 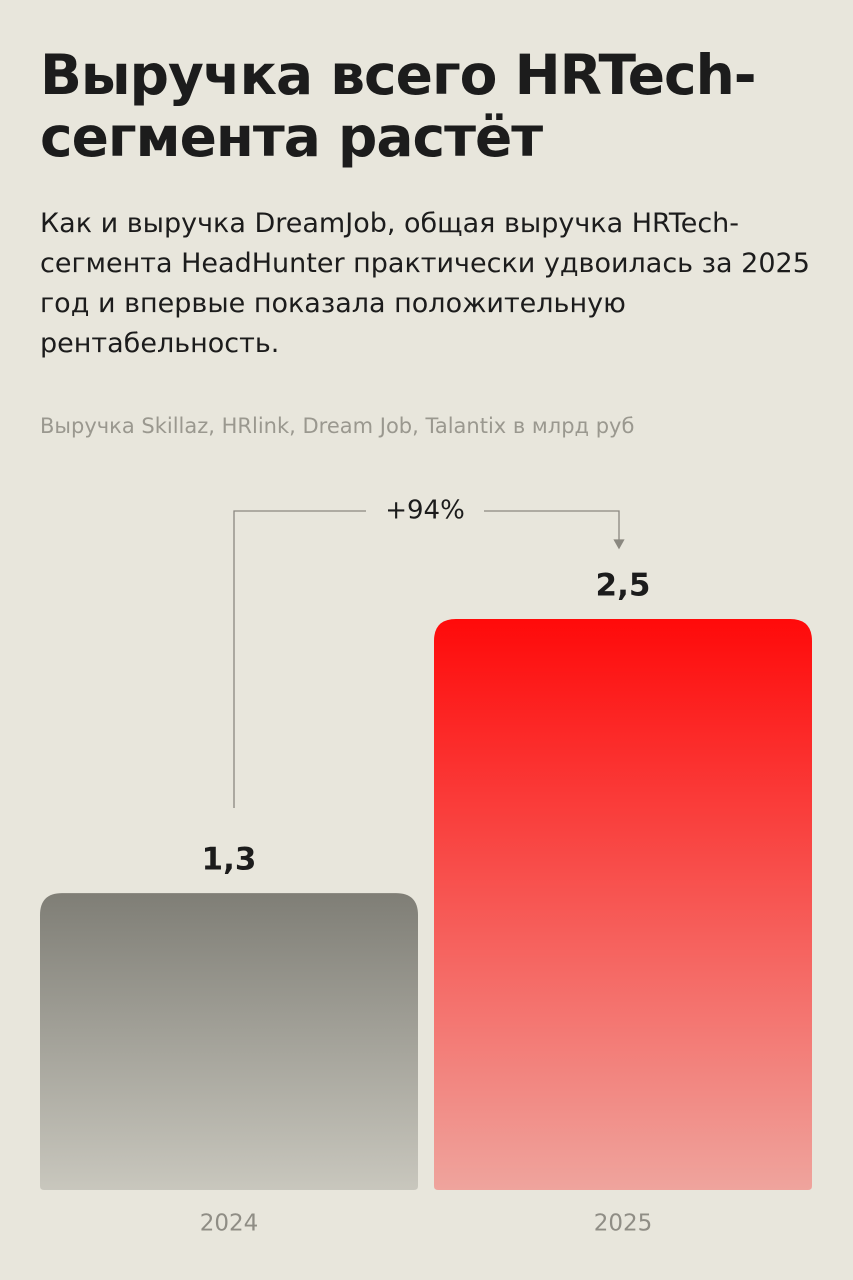 What do you see at coordinates (619, 544) in the screenshot?
I see `bracket-arrow` at bounding box center [619, 544].